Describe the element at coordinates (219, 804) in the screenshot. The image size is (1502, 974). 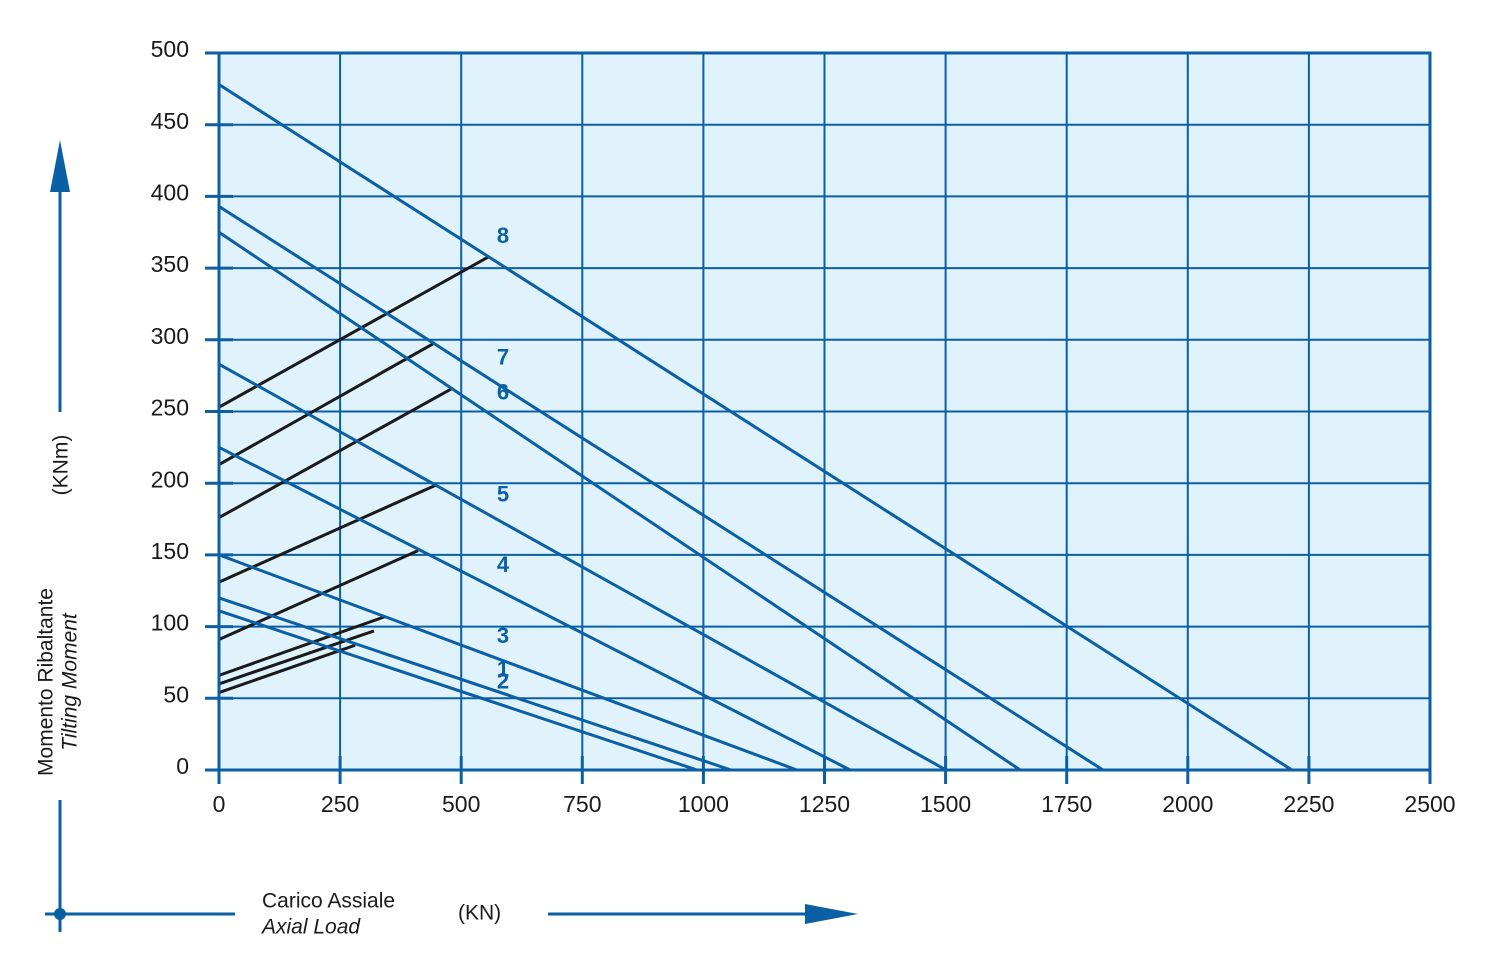
I see `x-tick-label: 0` at that location.